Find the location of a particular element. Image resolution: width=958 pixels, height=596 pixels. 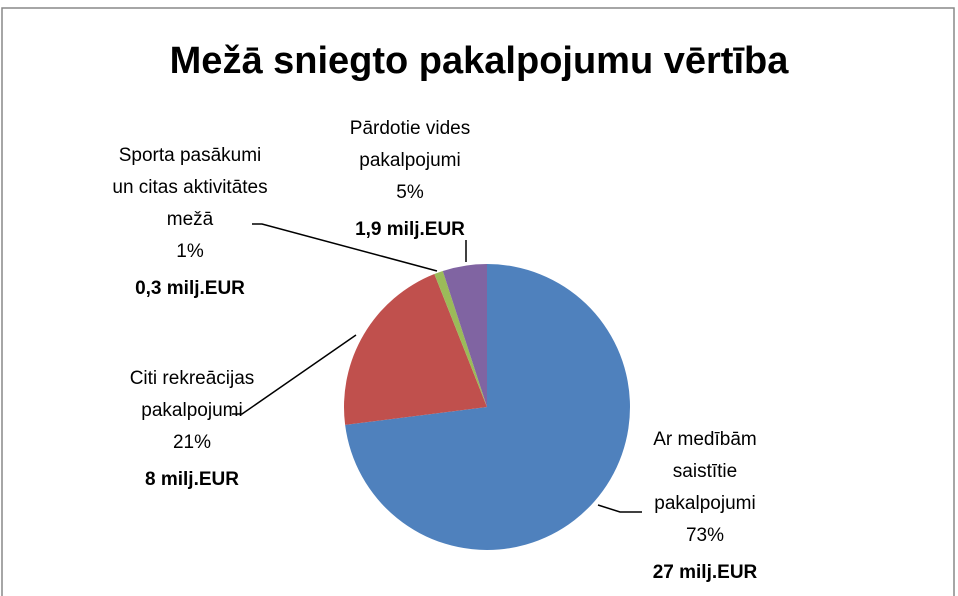

chart-title: Mežā sniegto pakalpojumu vērtība is located at coordinates (479, 61).